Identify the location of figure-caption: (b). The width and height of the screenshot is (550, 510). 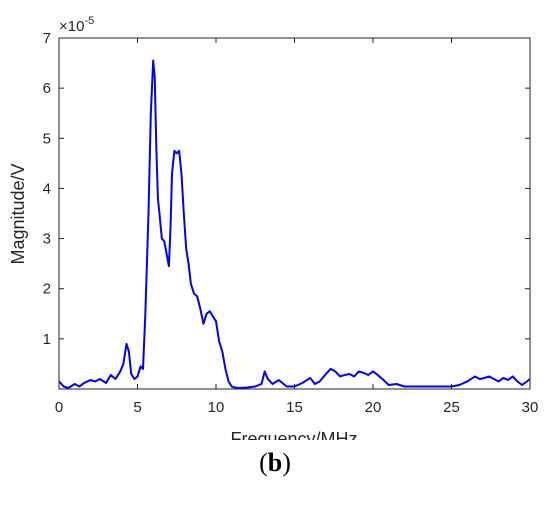
(275, 463).